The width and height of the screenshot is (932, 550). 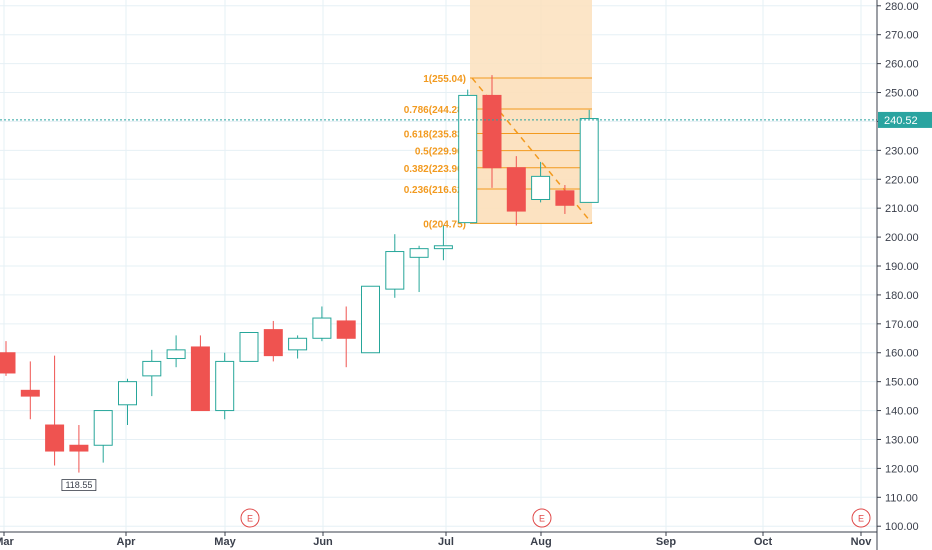 What do you see at coordinates (902, 440) in the screenshot?
I see `y-tick-label: 130.00` at bounding box center [902, 440].